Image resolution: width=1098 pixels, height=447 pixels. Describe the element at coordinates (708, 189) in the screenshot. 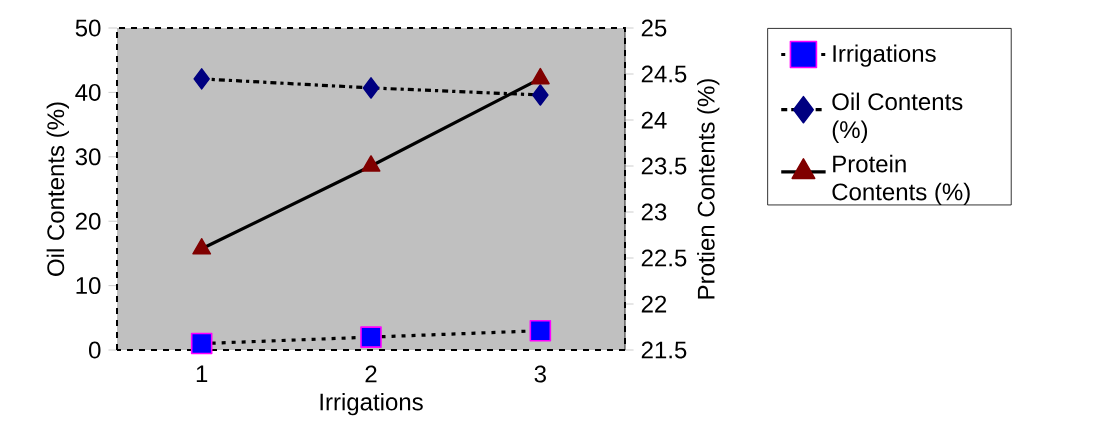

I see `y2-axis-title: Protien Contents (%)` at that location.